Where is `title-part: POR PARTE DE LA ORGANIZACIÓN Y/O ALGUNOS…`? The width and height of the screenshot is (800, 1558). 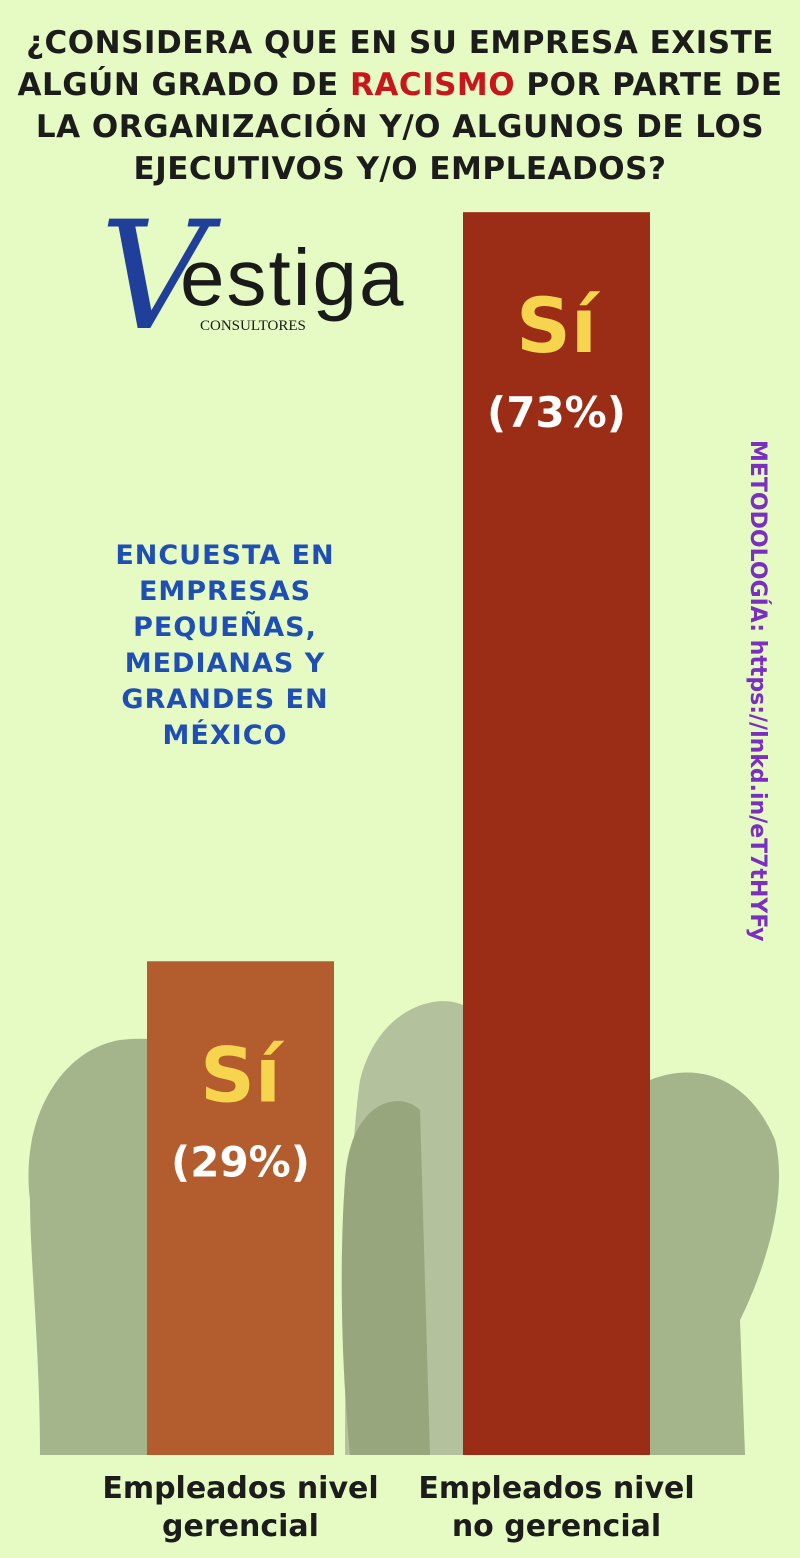 title-part: POR PARTE DE LA ORGANIZACIÓN Y/O ALGUNOS… is located at coordinates (409, 127).